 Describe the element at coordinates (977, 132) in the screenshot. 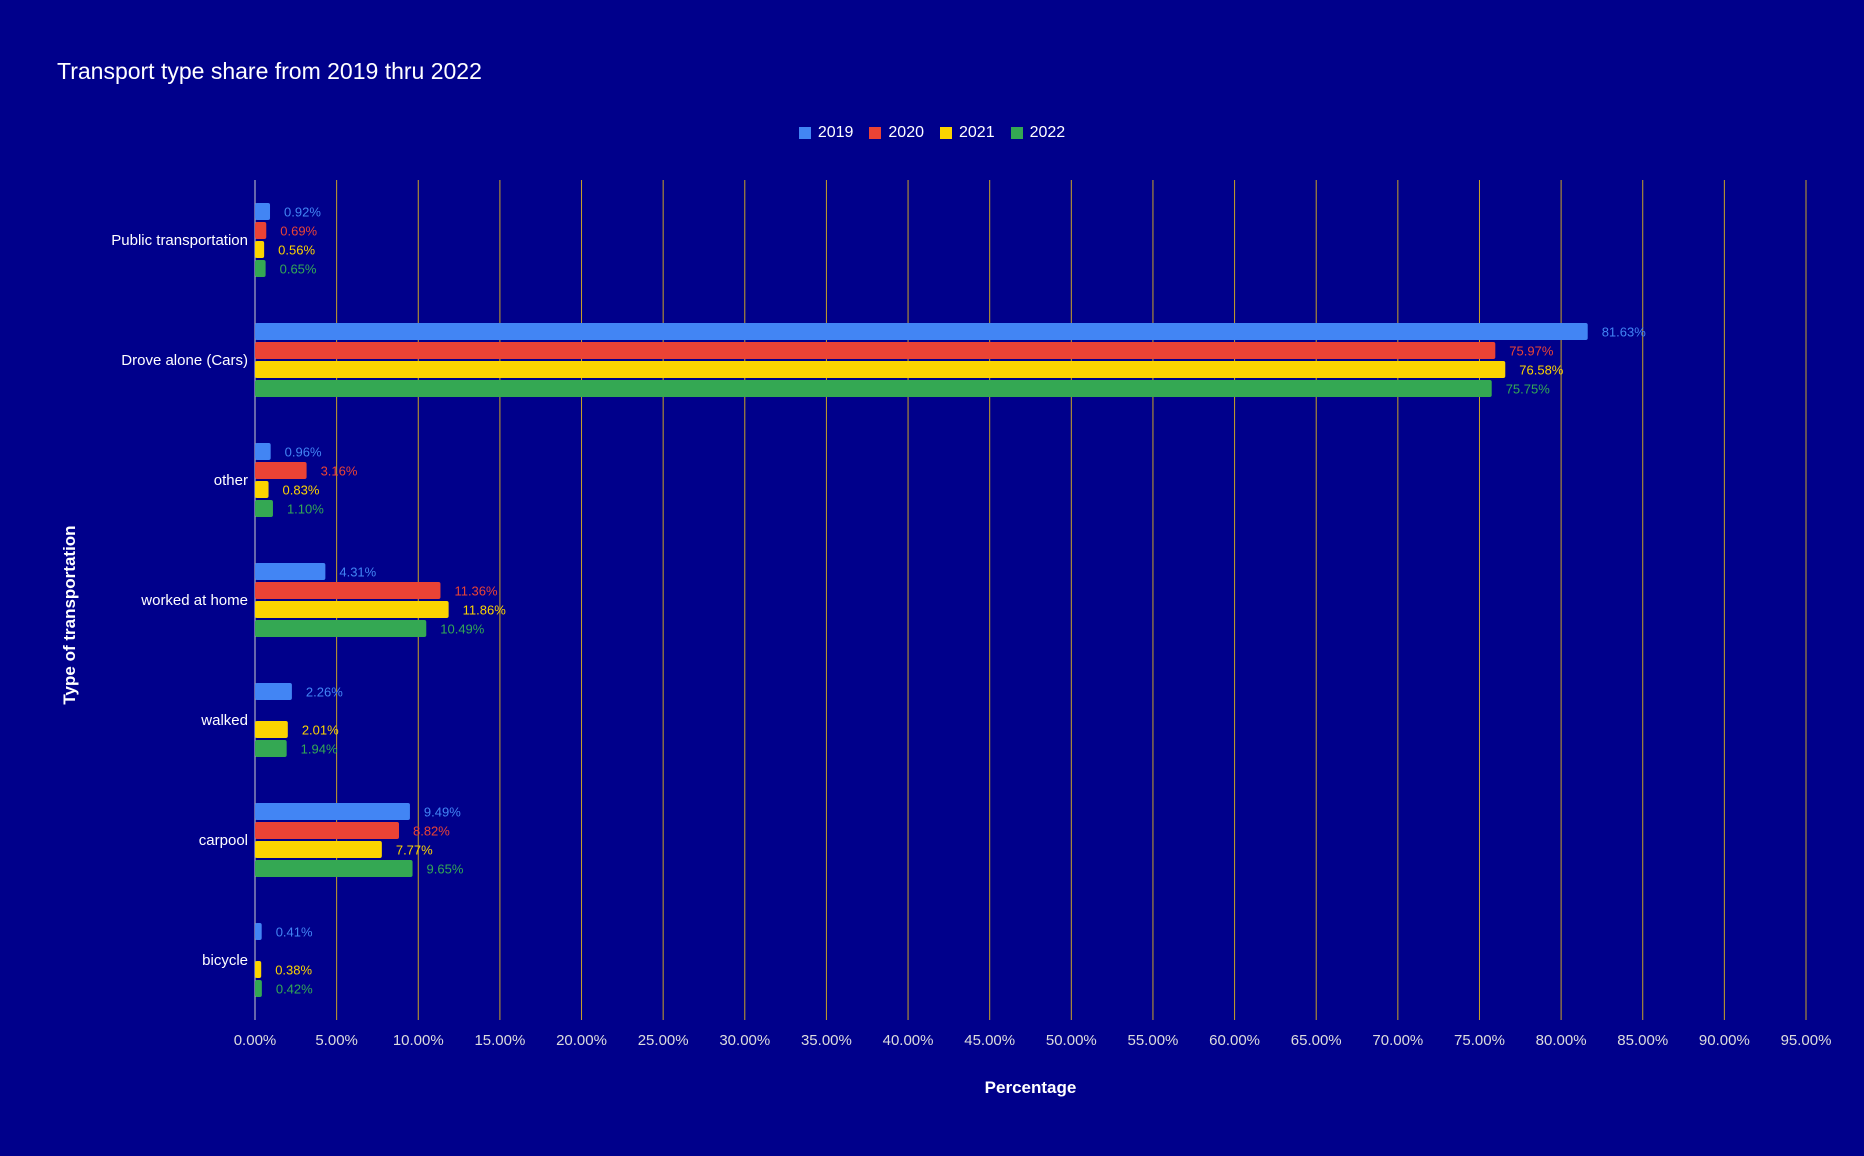

I see `legend-label: 2021` at that location.